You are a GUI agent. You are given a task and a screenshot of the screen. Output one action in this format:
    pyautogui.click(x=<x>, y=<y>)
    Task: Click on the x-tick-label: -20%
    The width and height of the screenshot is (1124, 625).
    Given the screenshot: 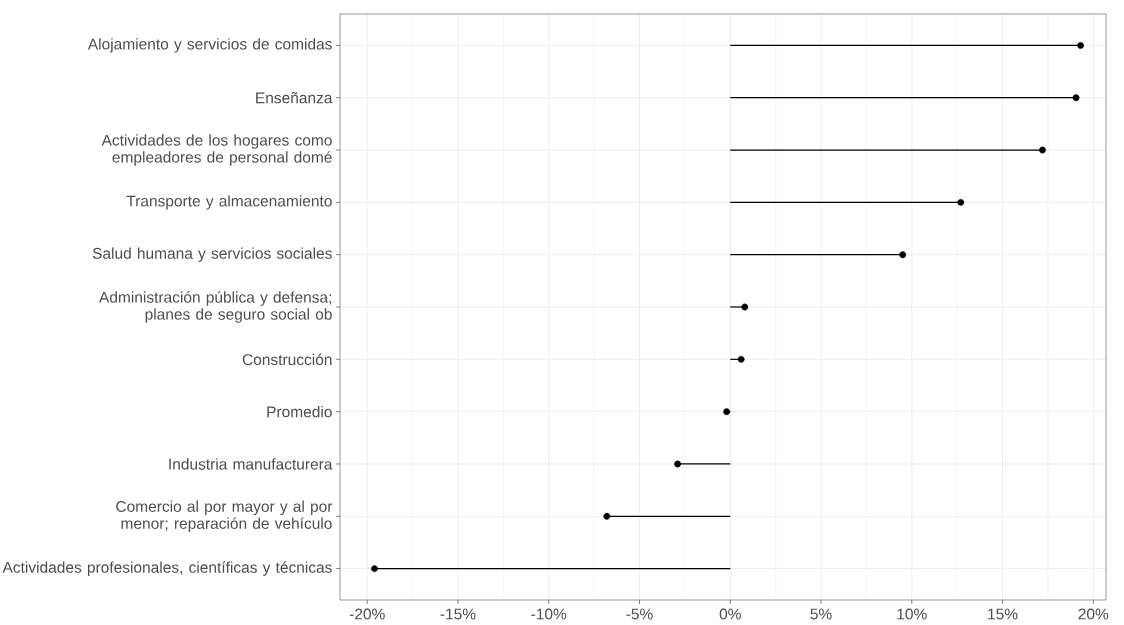 What is the action you would take?
    pyautogui.click(x=367, y=614)
    